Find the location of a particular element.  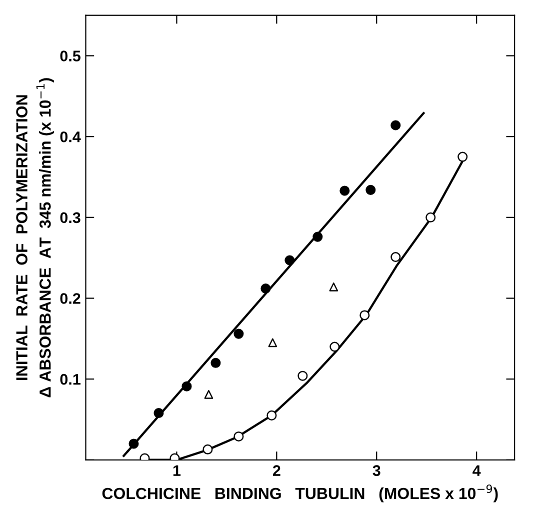

y-tick-label: 0.5 is located at coordinates (70, 56).